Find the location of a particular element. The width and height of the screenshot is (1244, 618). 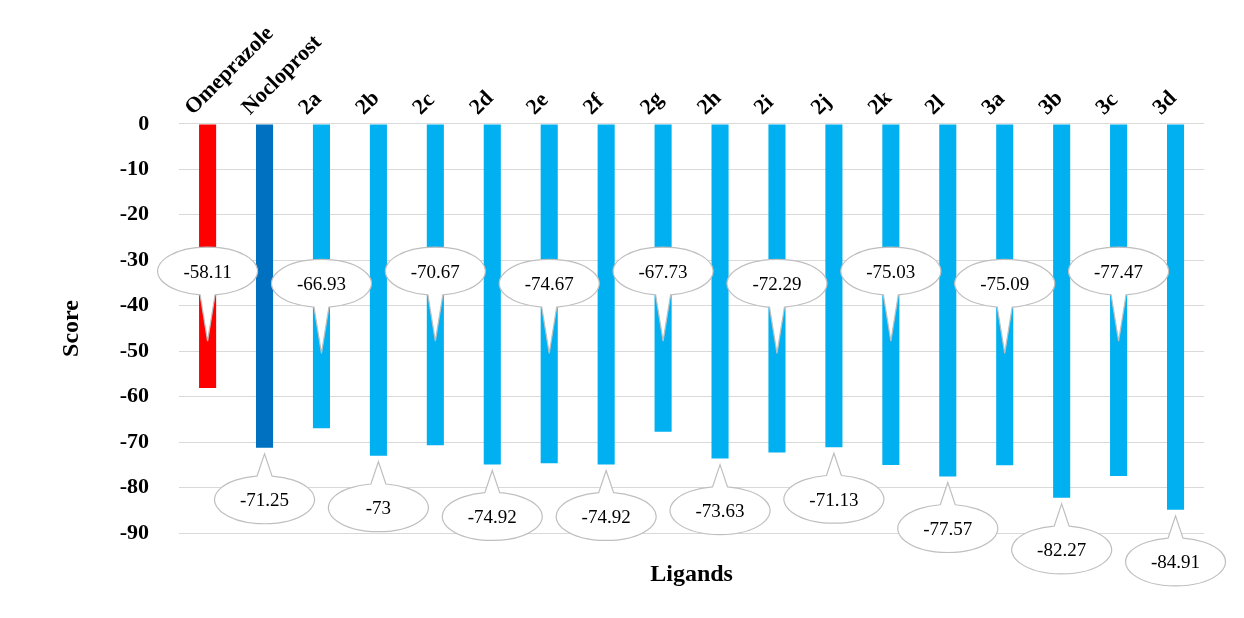

y-tick-label: -20 is located at coordinates (134, 213).